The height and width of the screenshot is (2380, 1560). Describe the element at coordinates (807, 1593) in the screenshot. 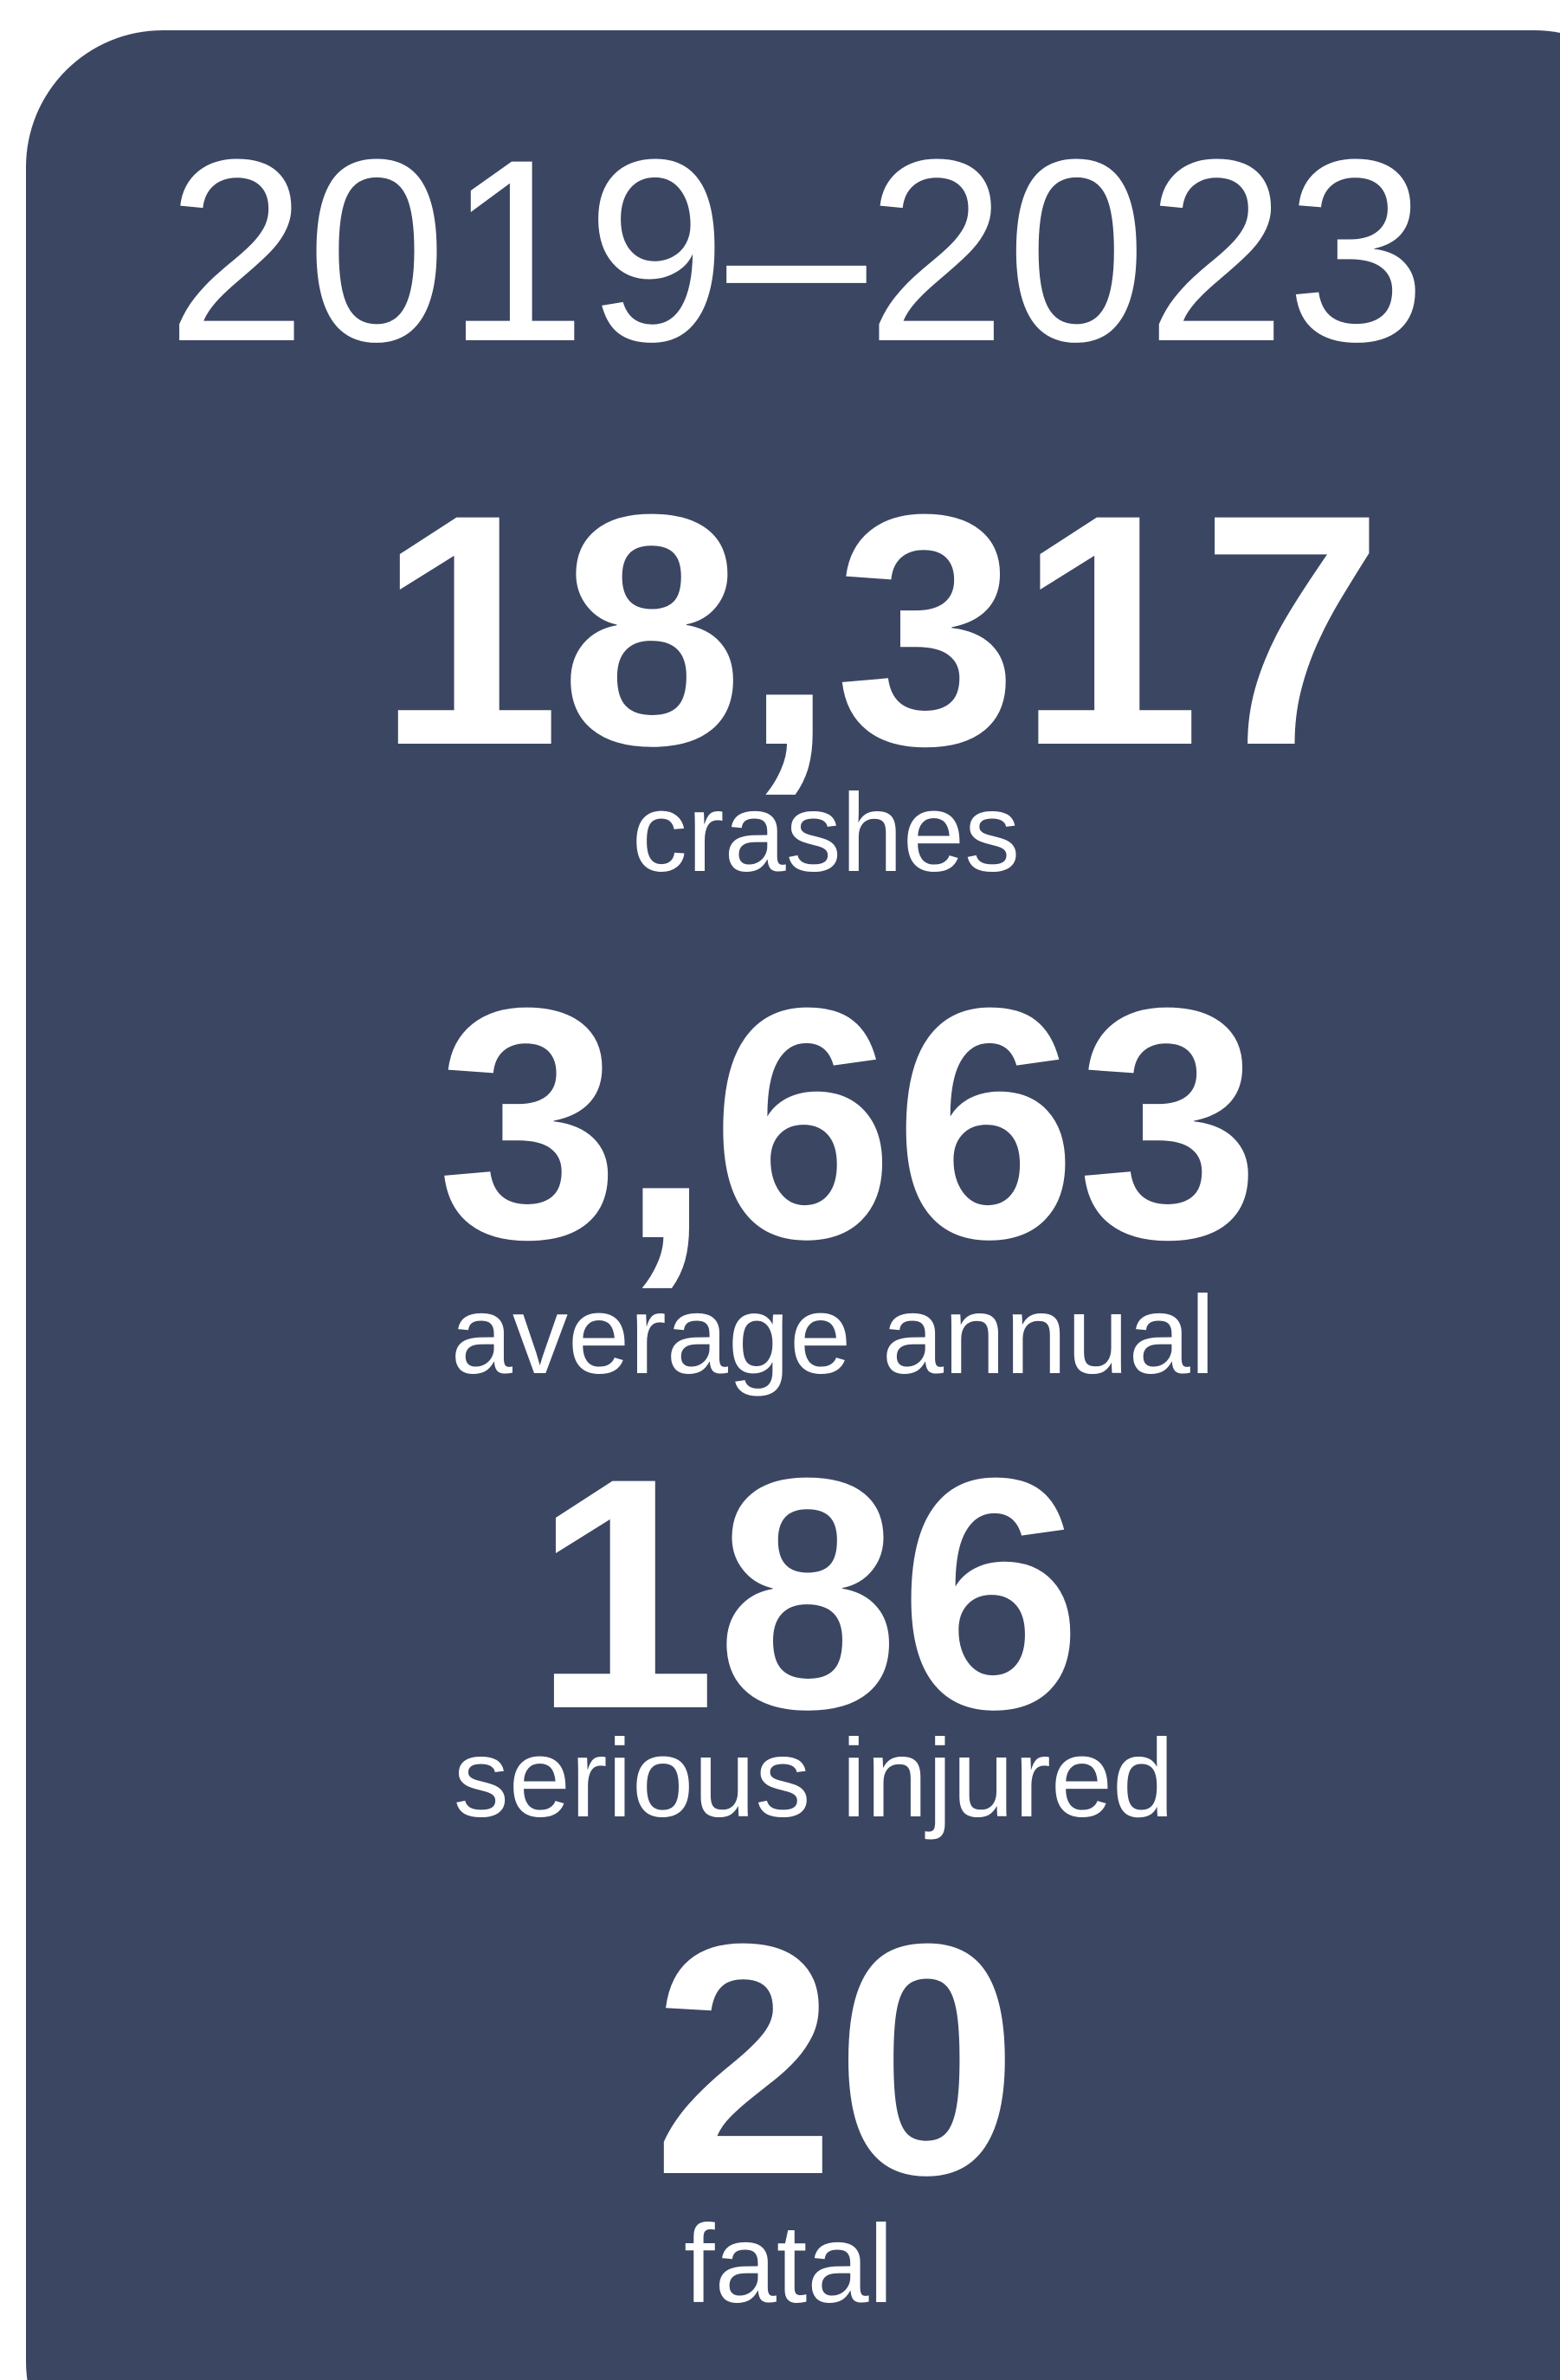

I see `stat-value: 186` at that location.